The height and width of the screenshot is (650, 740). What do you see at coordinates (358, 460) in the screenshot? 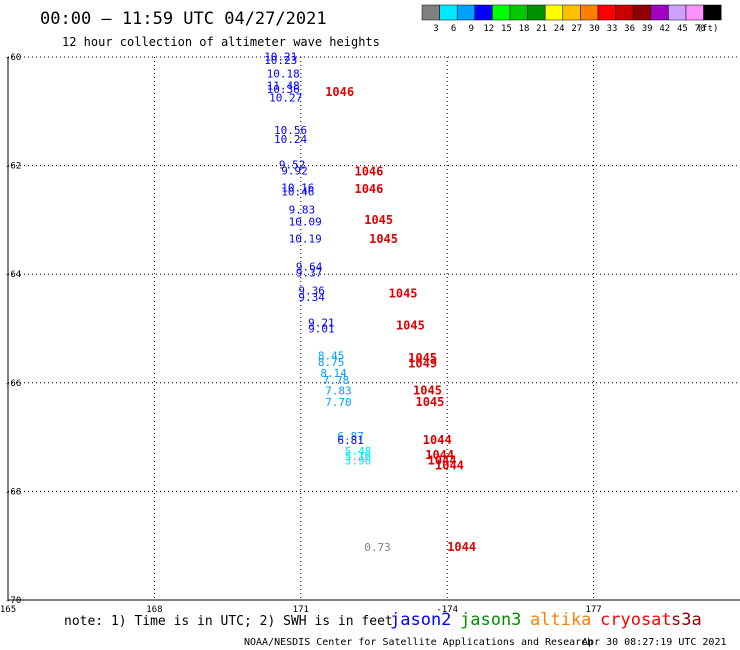
I see `swh-value-label: 3.96` at bounding box center [358, 460].